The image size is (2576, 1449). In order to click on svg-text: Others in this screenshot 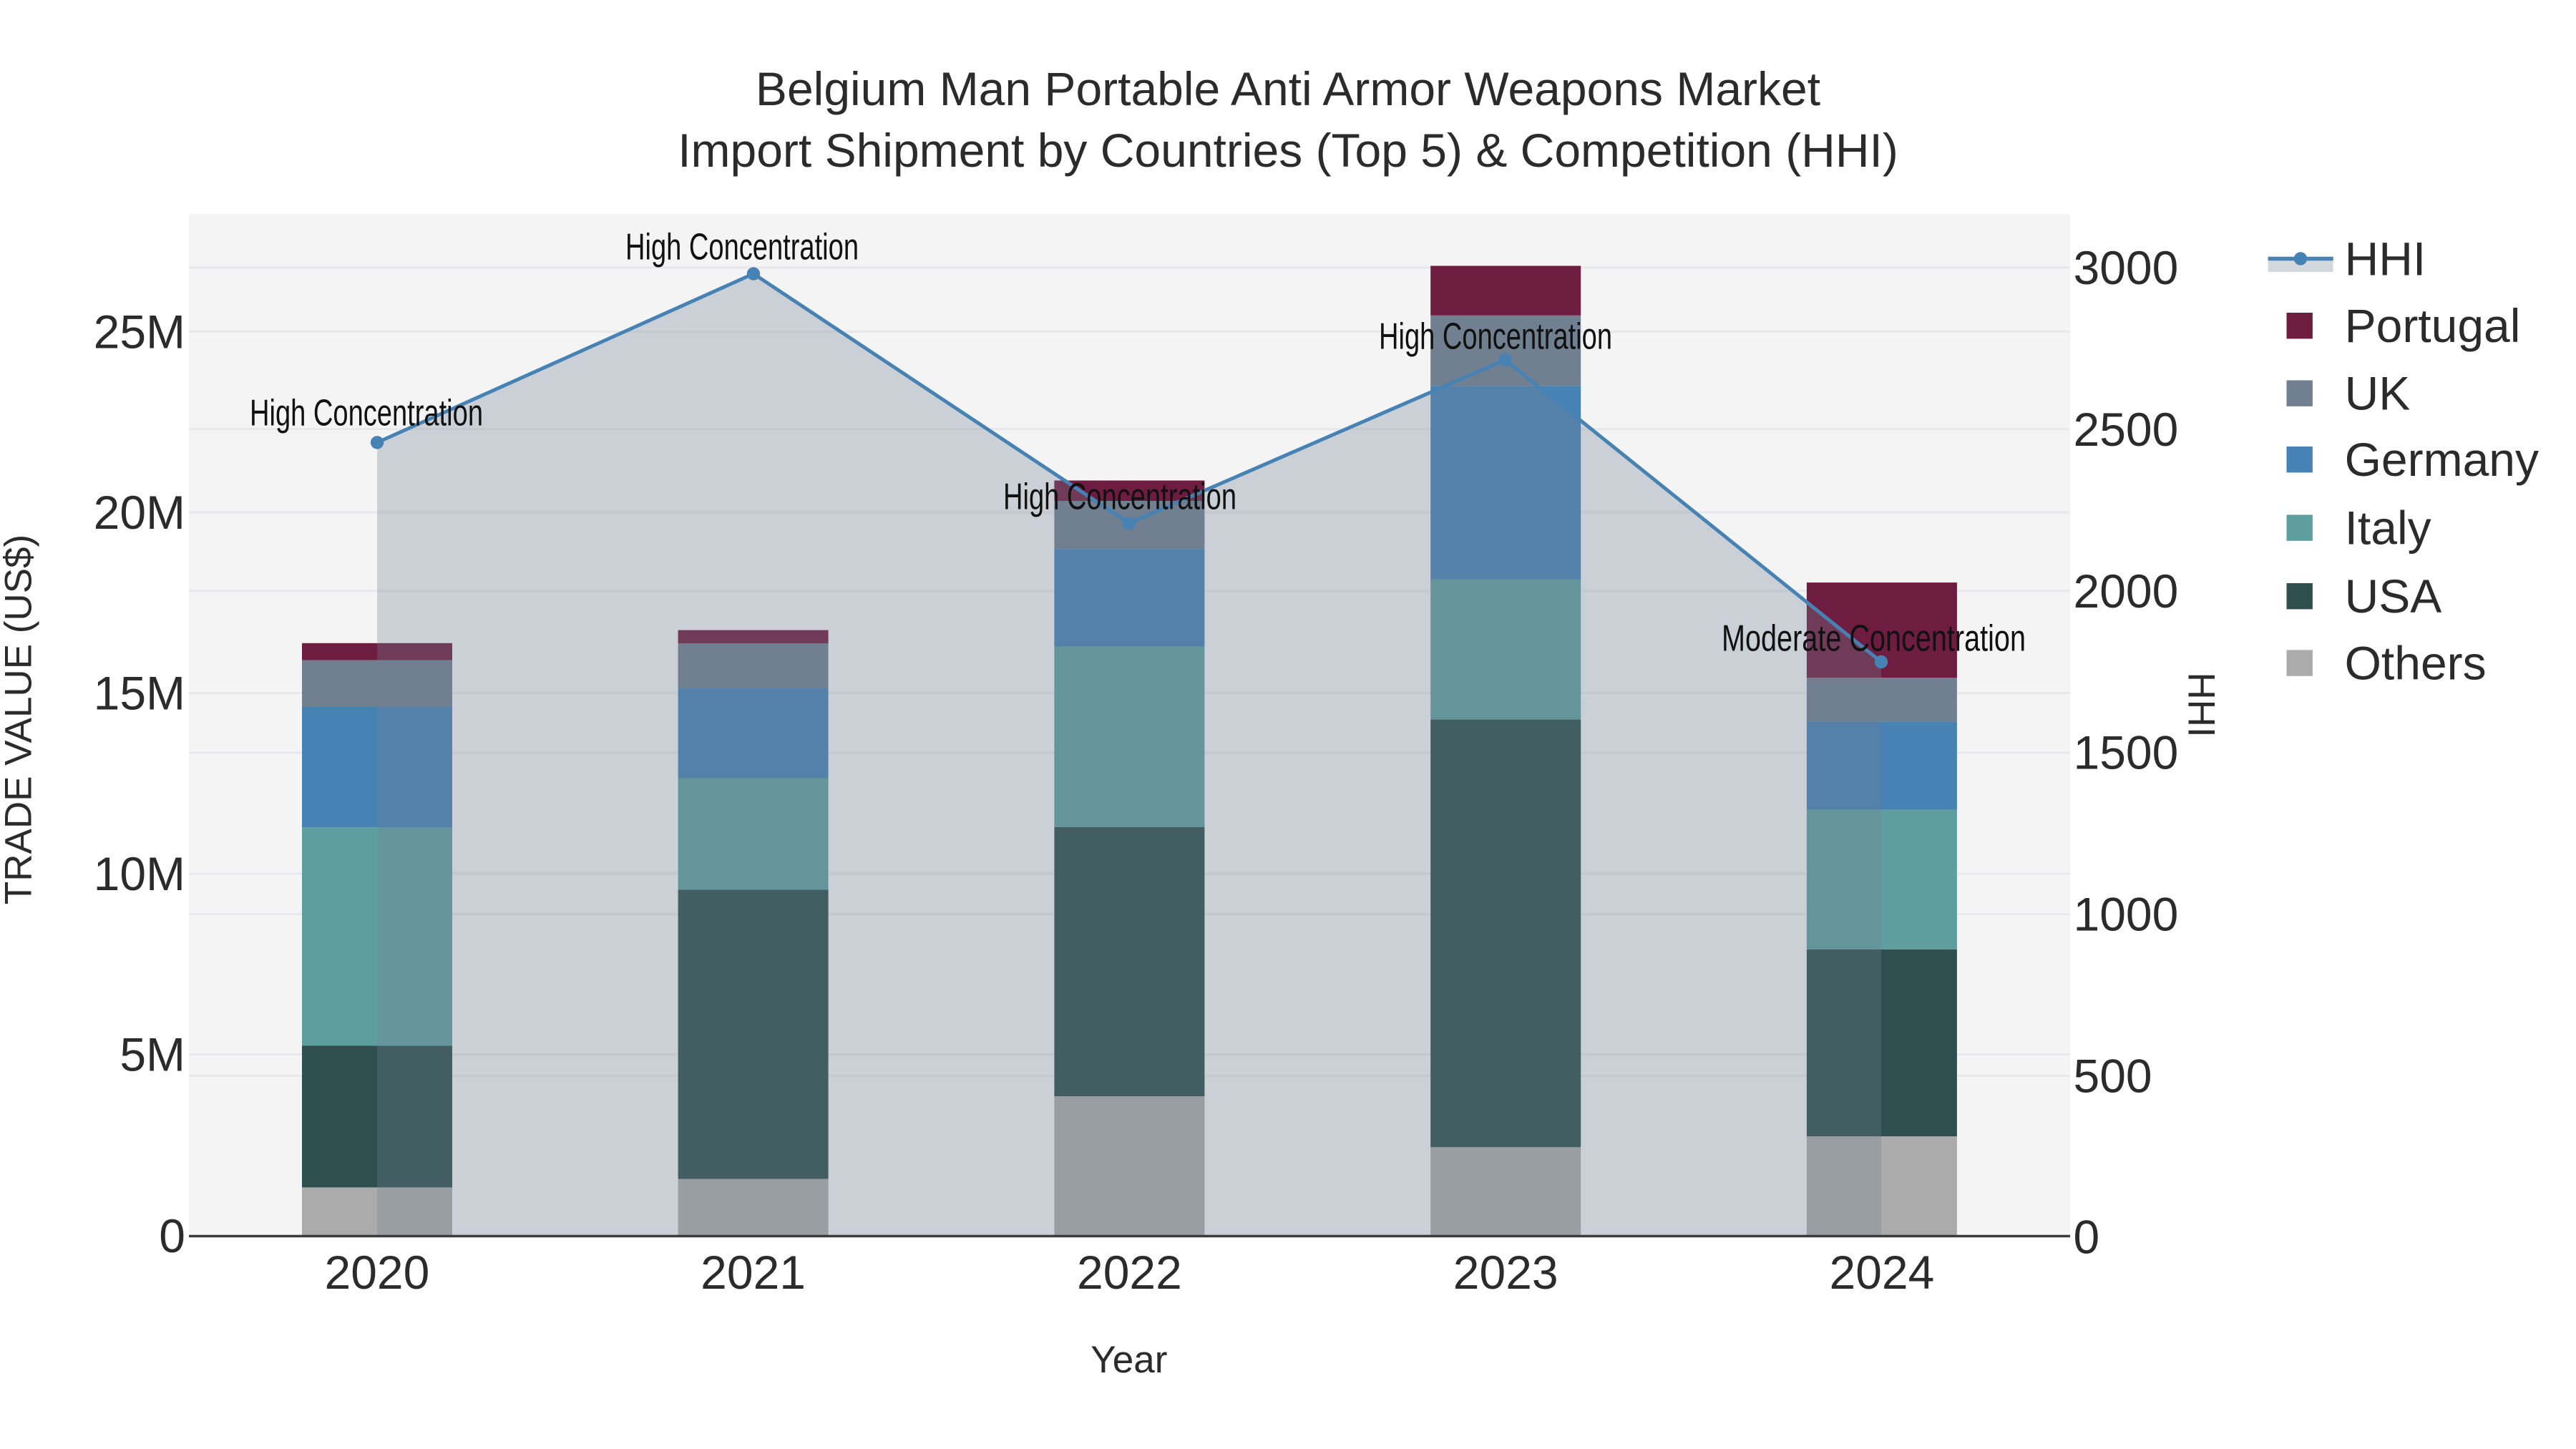, I will do `click(2416, 663)`.